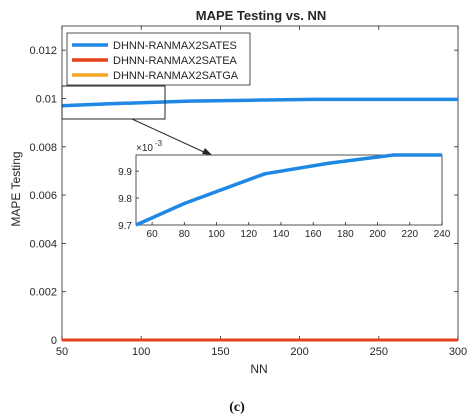  I want to click on inset-x-tick-label: 220, so click(409, 234).